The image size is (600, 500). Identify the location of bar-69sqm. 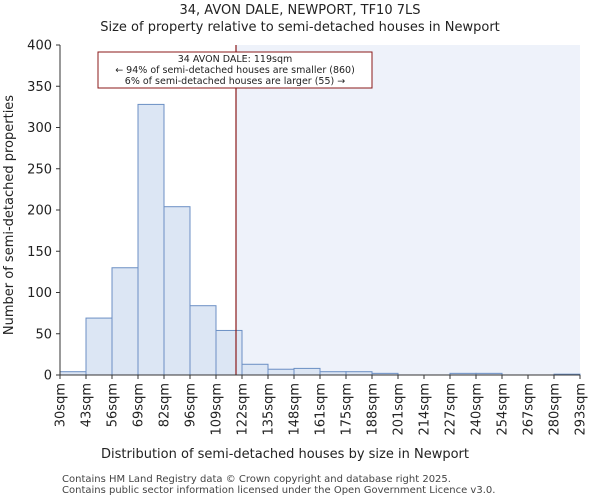
(151, 239).